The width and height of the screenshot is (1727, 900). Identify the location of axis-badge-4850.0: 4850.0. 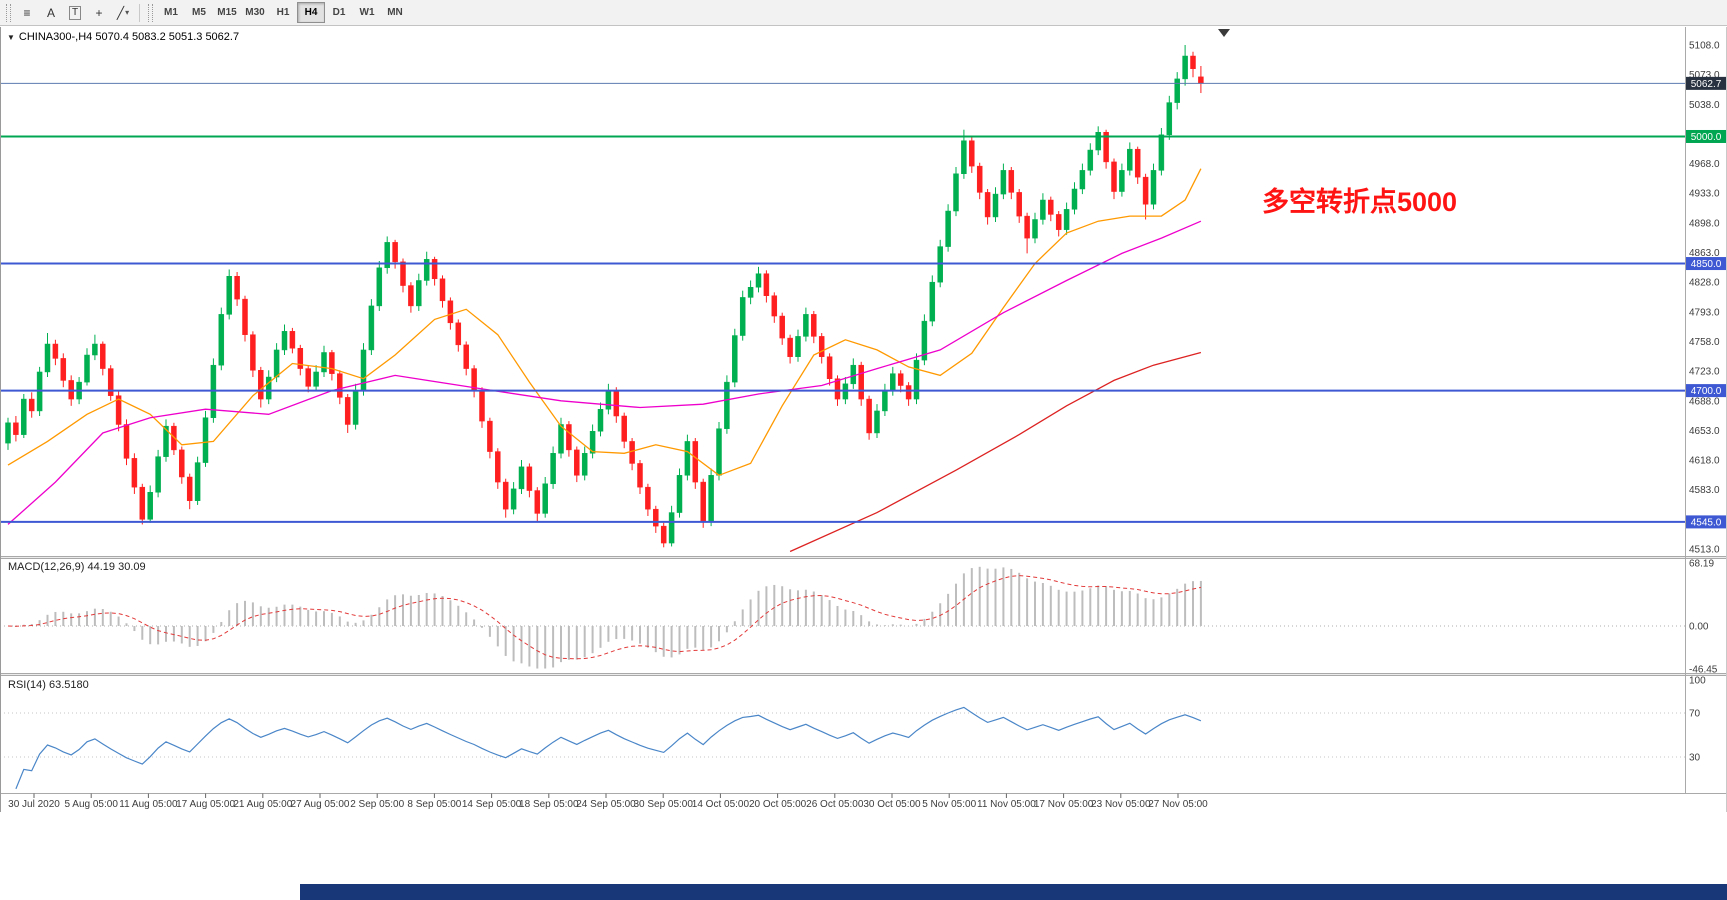
(1706, 264).